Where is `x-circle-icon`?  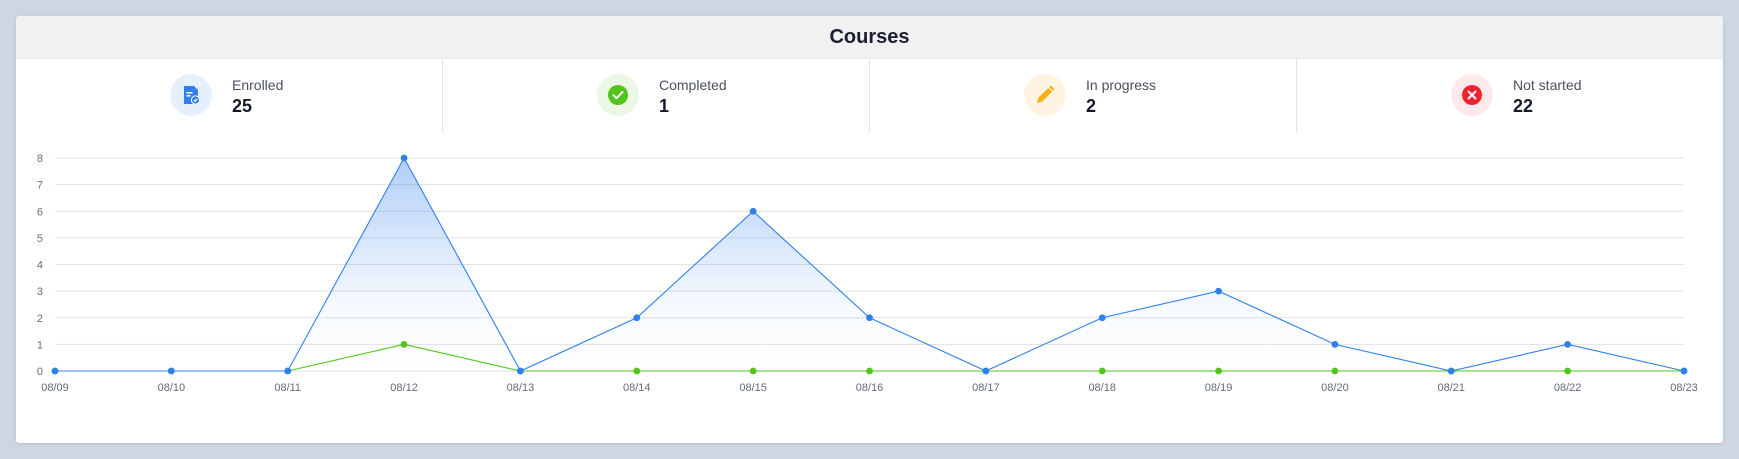 x-circle-icon is located at coordinates (1472, 95).